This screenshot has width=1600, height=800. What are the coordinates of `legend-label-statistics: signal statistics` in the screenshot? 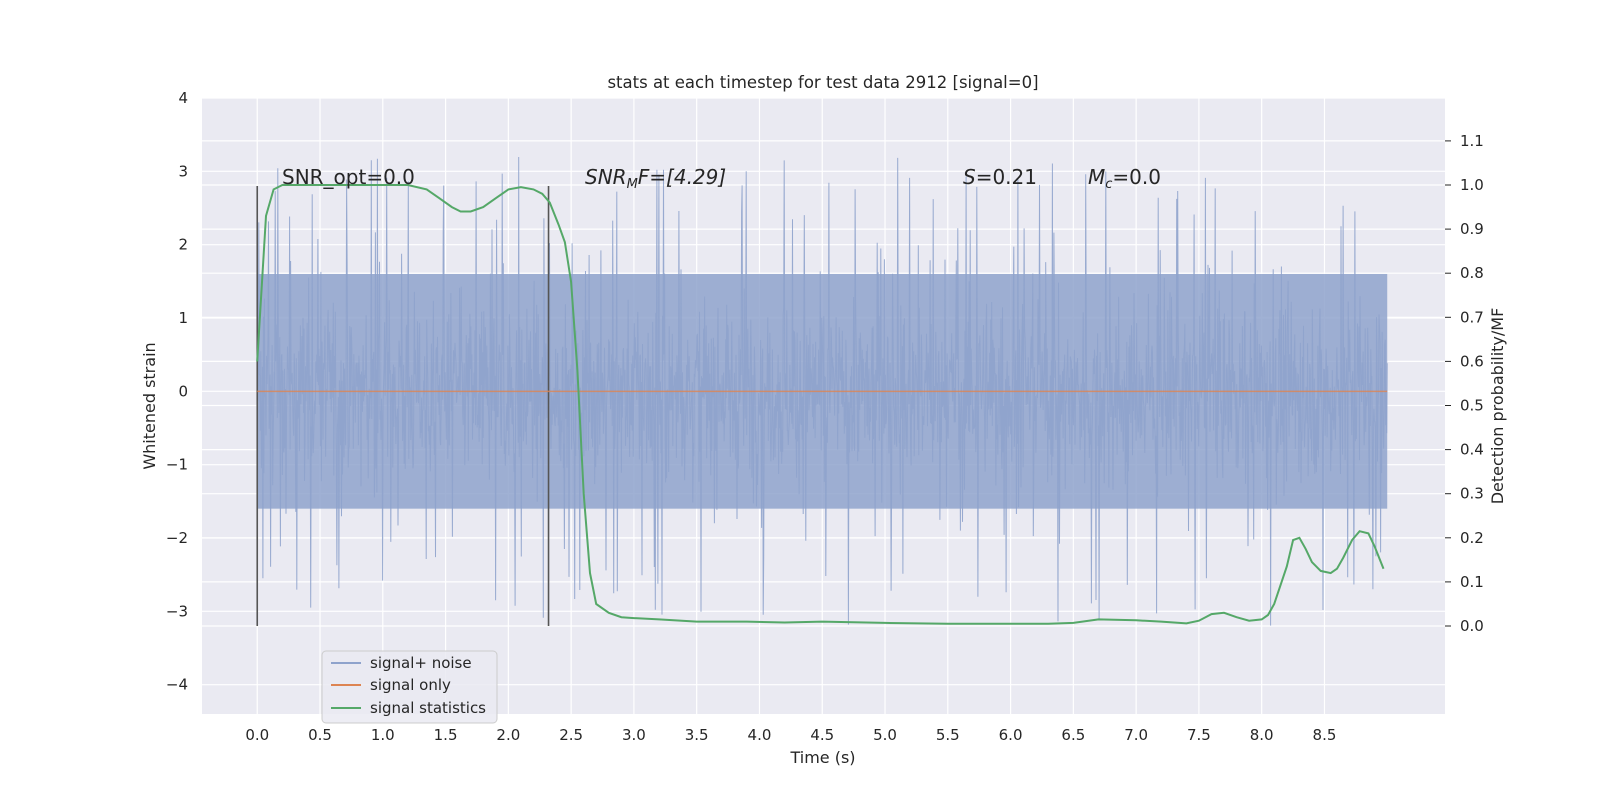 It's located at (428, 708).